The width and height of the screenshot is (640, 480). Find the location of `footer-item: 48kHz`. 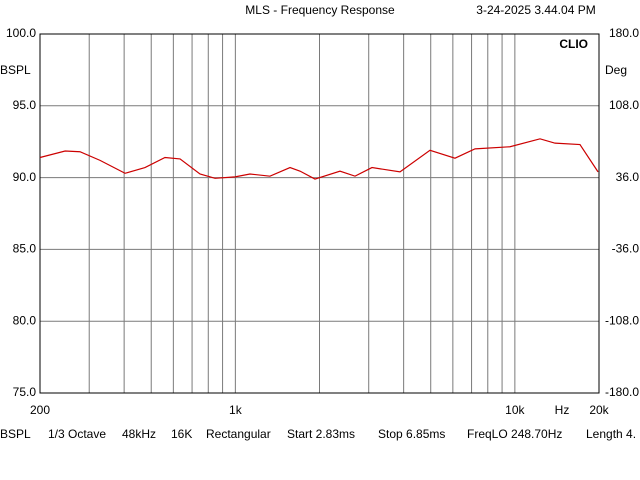

footer-item: 48kHz is located at coordinates (139, 434).